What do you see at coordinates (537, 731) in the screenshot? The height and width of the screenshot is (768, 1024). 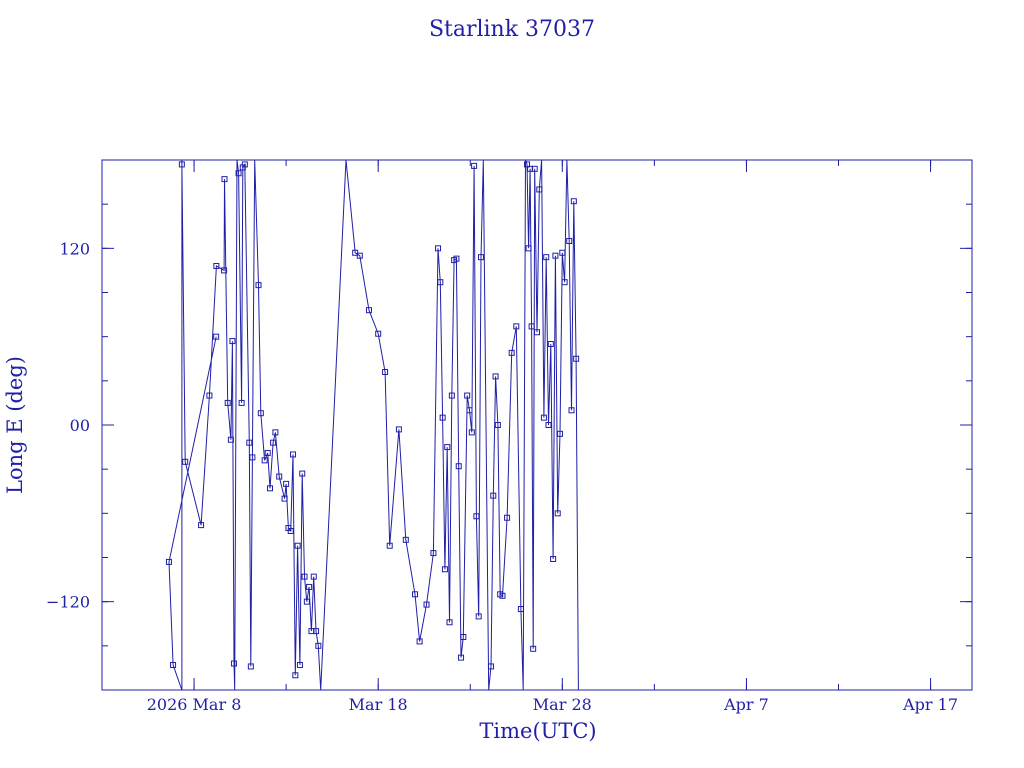 I see `x-axis-label: Time(UTC)` at bounding box center [537, 731].